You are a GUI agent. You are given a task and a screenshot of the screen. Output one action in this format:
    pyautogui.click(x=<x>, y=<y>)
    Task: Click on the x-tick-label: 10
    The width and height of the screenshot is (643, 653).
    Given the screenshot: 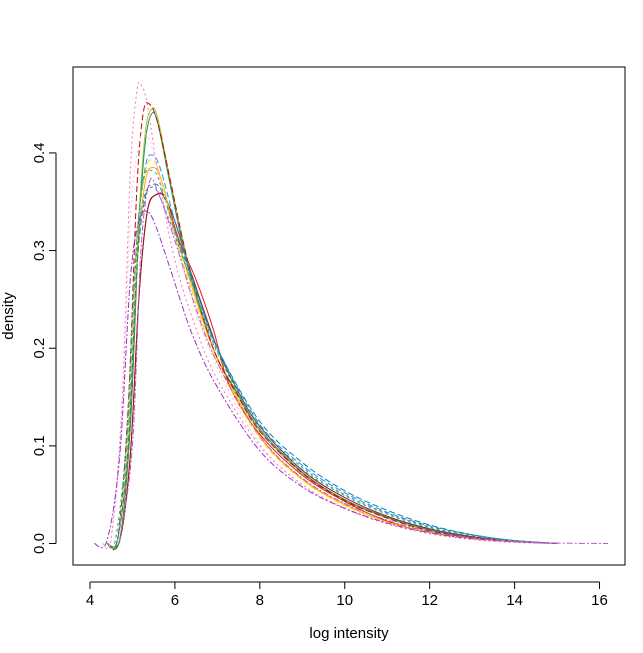 What is the action you would take?
    pyautogui.click(x=344, y=600)
    